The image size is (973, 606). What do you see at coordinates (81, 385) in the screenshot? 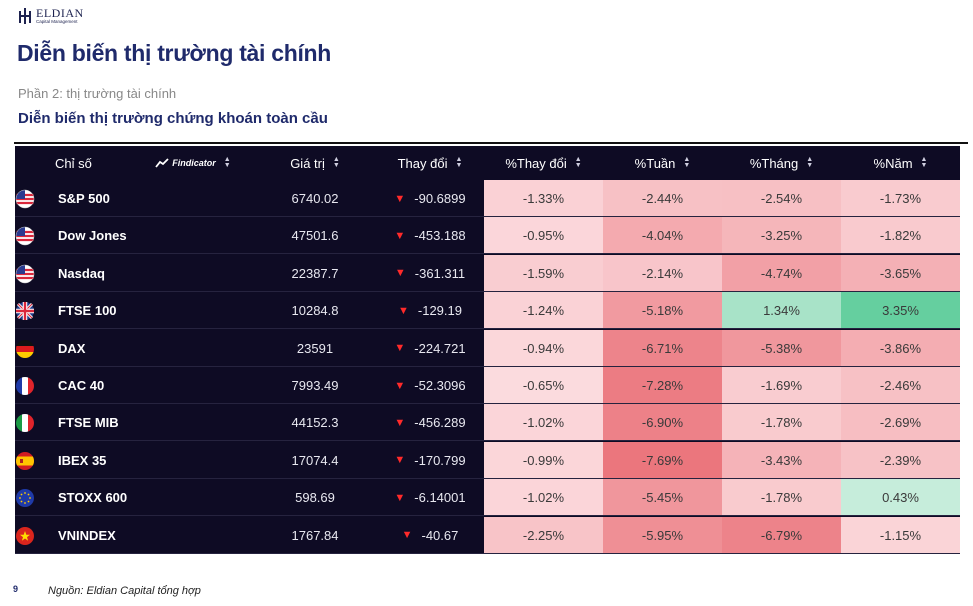
I see `index-name: CAC 40` at bounding box center [81, 385].